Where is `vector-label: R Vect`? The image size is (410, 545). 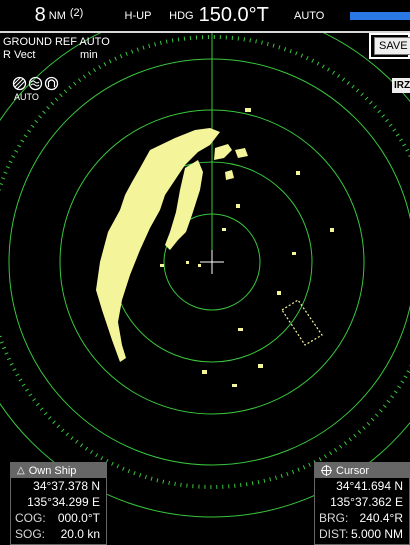 vector-label: R Vect is located at coordinates (19, 55).